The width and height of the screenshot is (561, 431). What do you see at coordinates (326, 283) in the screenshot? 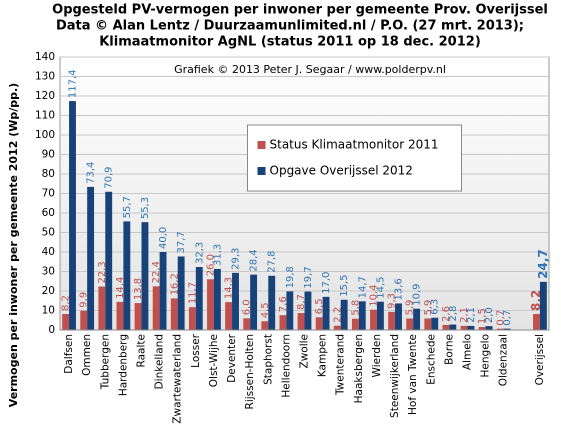
I see `value-label: 17,0` at bounding box center [326, 283].